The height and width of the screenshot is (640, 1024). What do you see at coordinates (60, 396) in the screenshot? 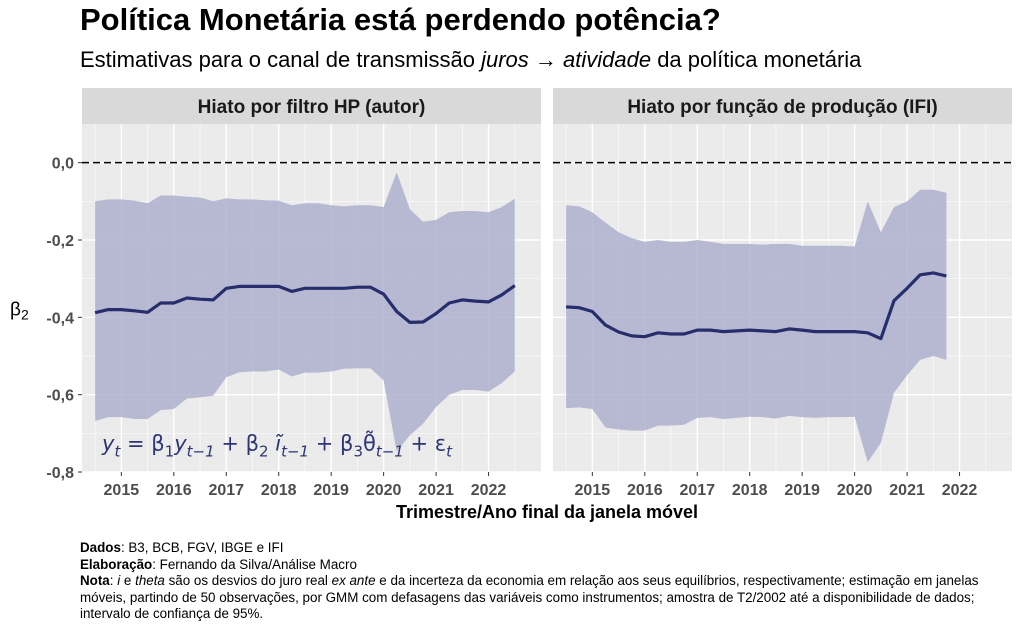
I see `y-tick-label: -0,6` at bounding box center [60, 396].